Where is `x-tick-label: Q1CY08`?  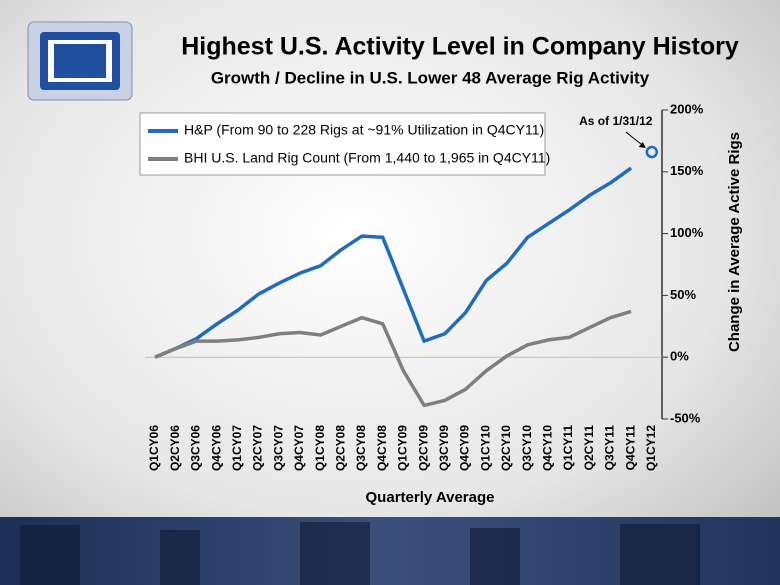
x-tick-label: Q1CY08 is located at coordinates (320, 448).